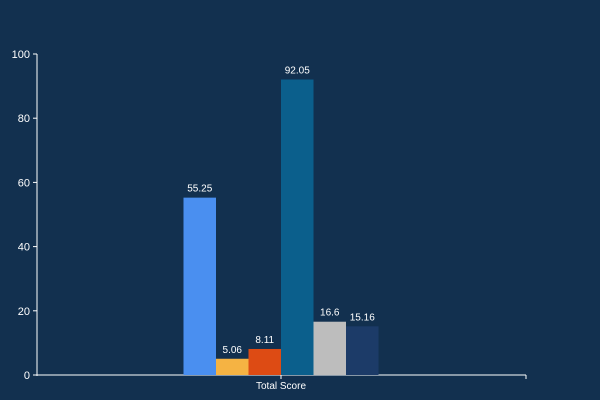 The image size is (600, 400). What do you see at coordinates (199, 189) in the screenshot?
I see `bar-value-label: 55.25` at bounding box center [199, 189].